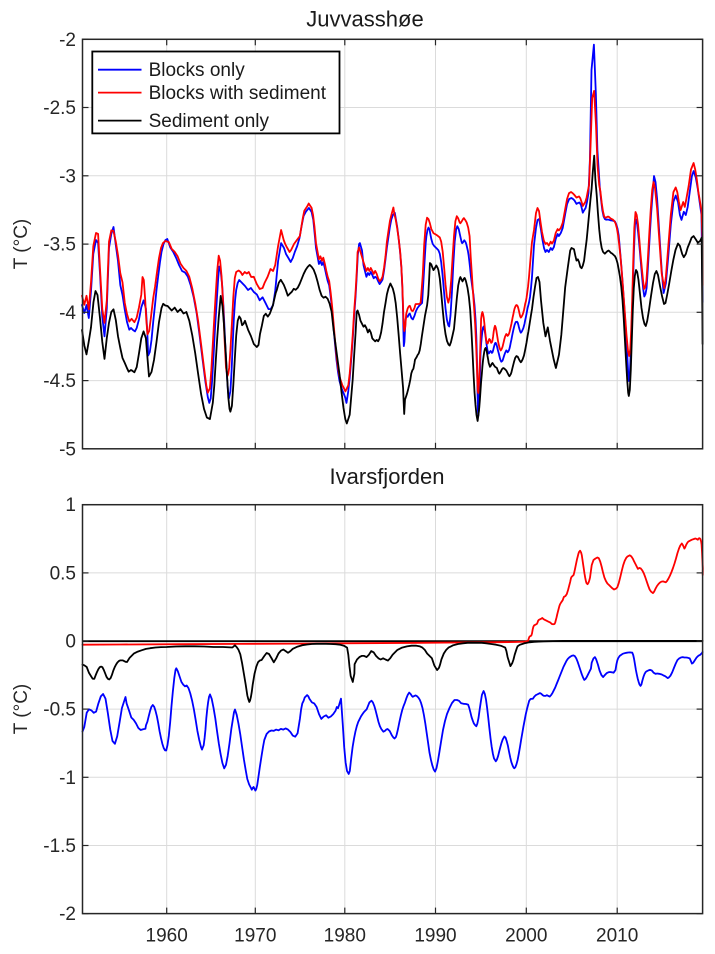 The image size is (715, 954). What do you see at coordinates (59, 846) in the screenshot?
I see `svg-text: -1.5` at bounding box center [59, 846].